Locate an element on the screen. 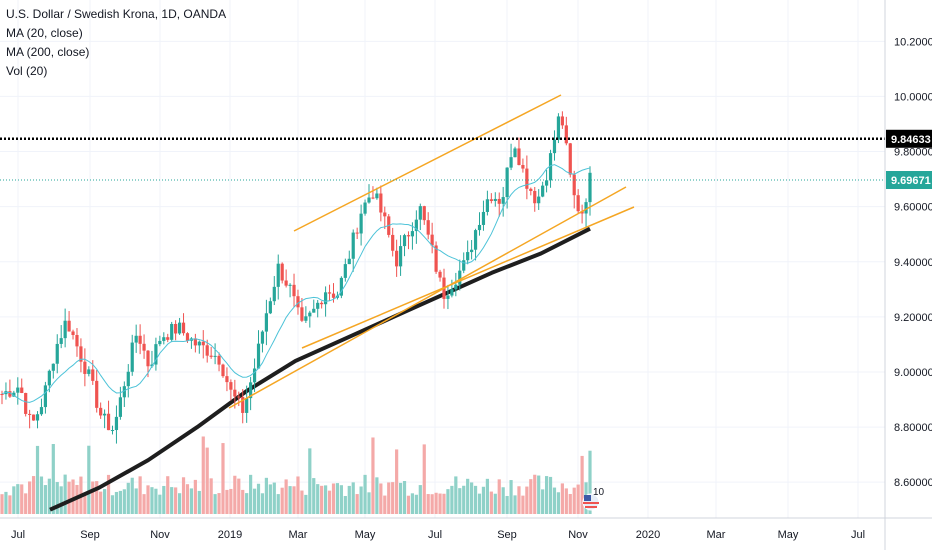  symbol-title: U.S. Dollar / Swedish Krona, 1D, OANDA is located at coordinates (116, 14).